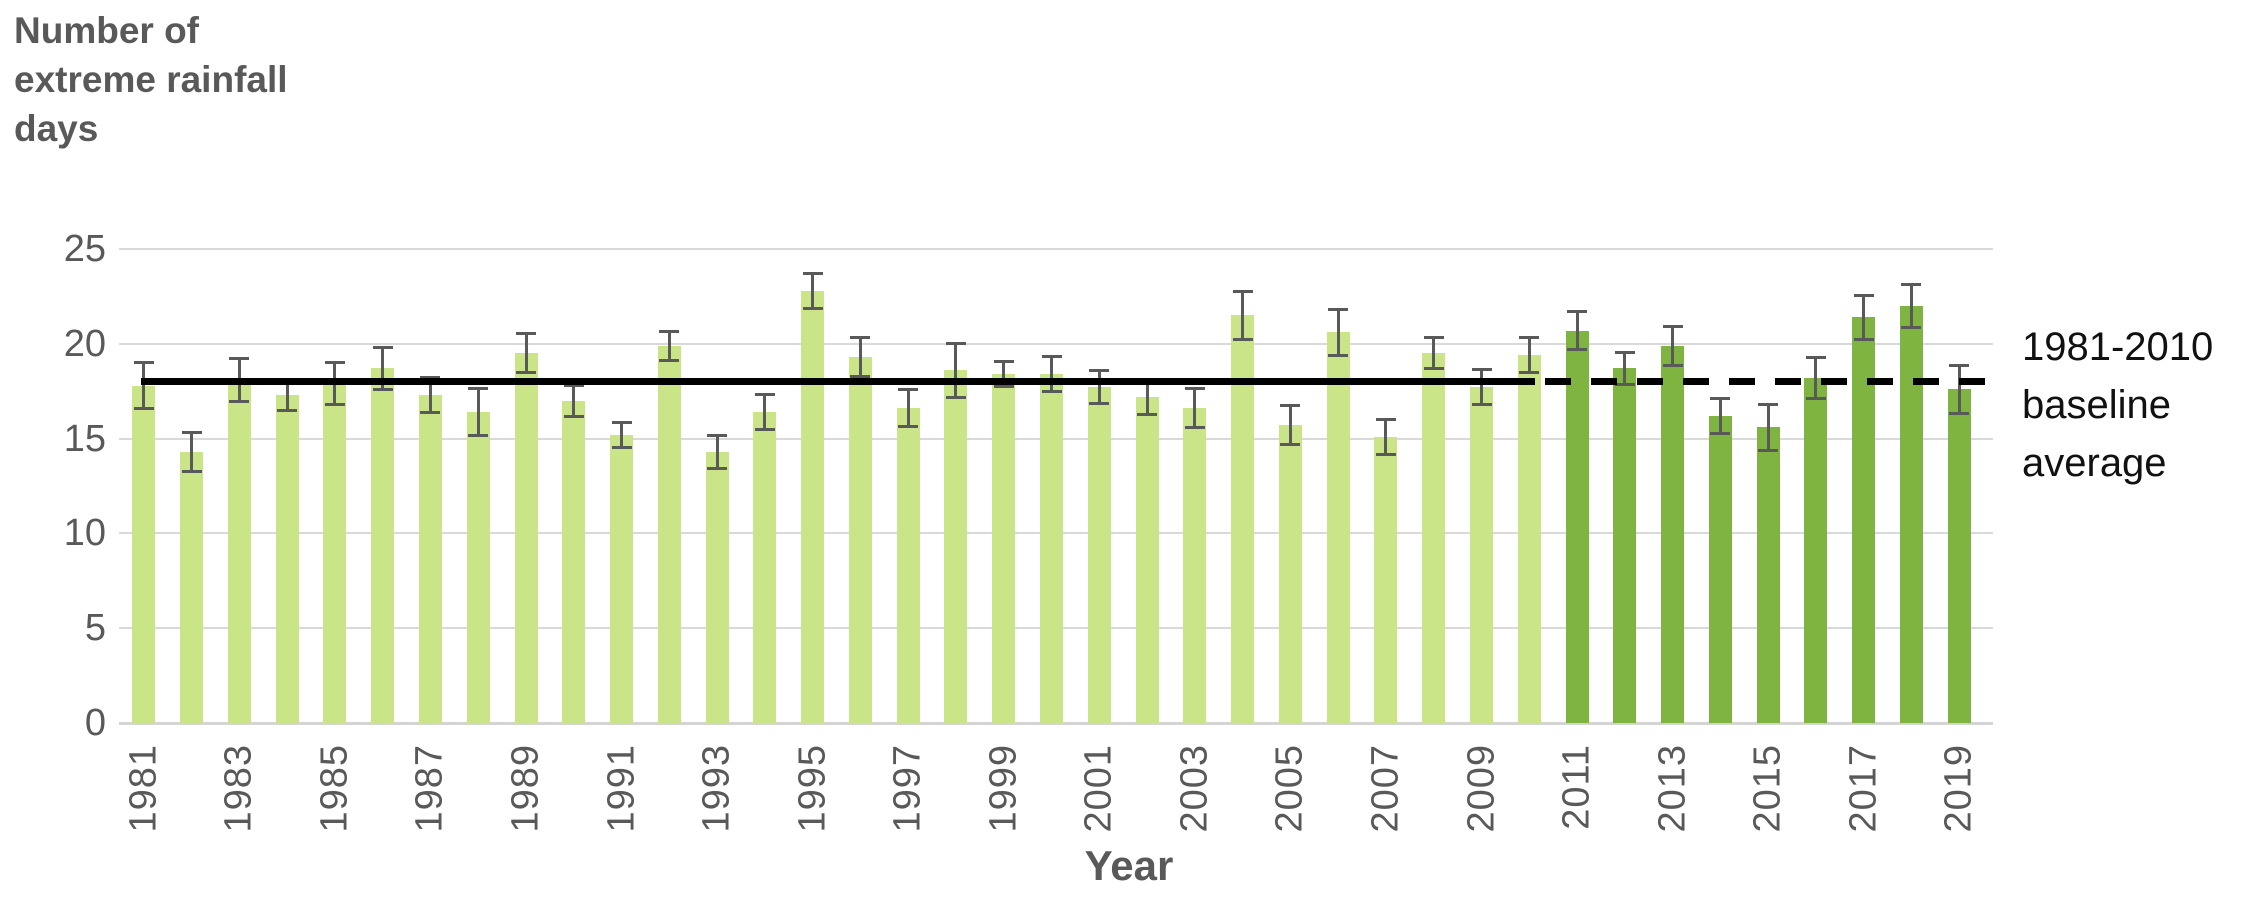 This screenshot has width=2265, height=909. What do you see at coordinates (1099, 404) in the screenshot?
I see `error-bar-cap-bottom-2001` at bounding box center [1099, 404].